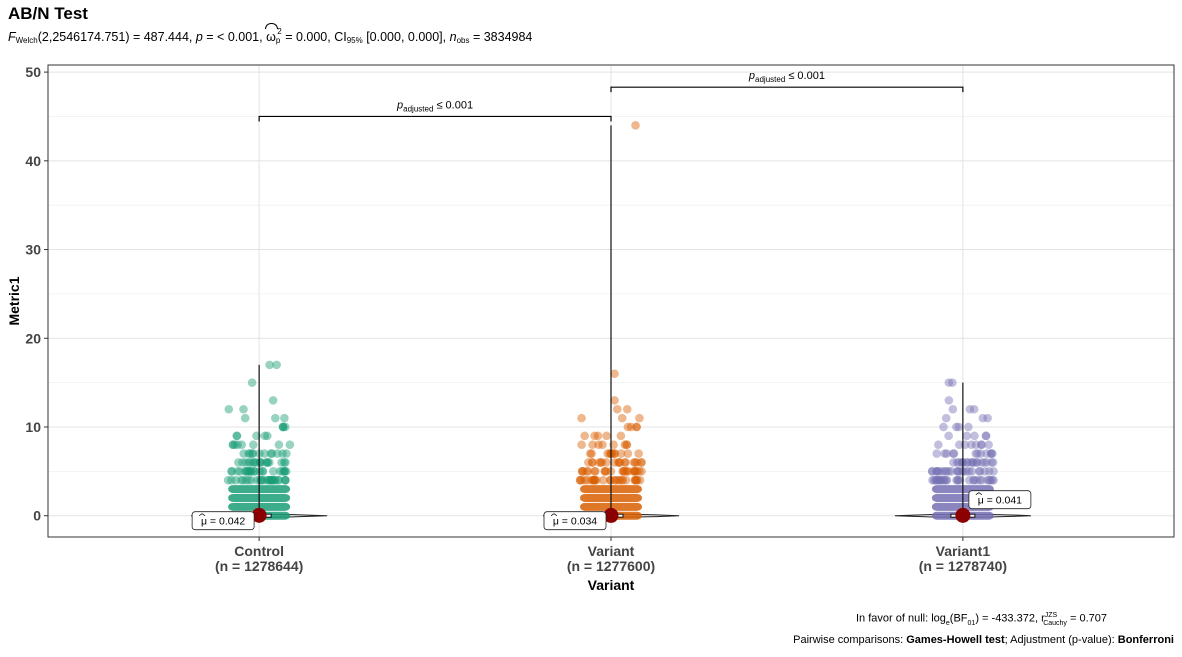  Describe the element at coordinates (575, 522) in the screenshot. I see `mean-label: μ = 0.034` at that location.